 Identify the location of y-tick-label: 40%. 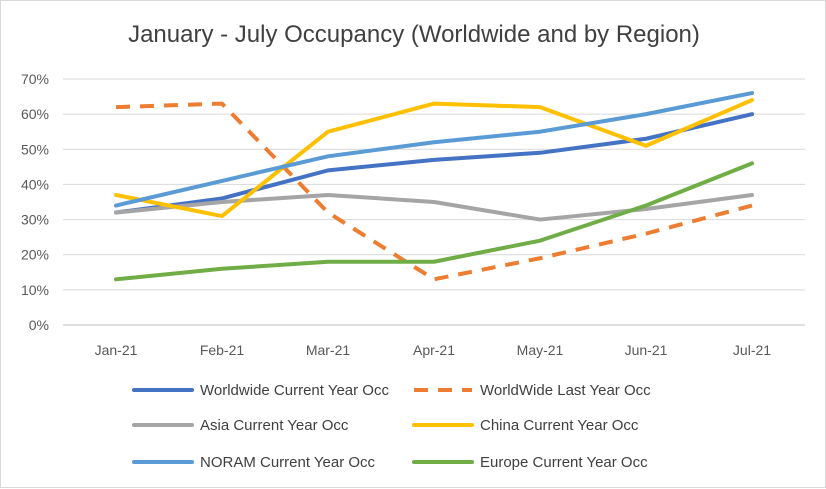
(35, 184).